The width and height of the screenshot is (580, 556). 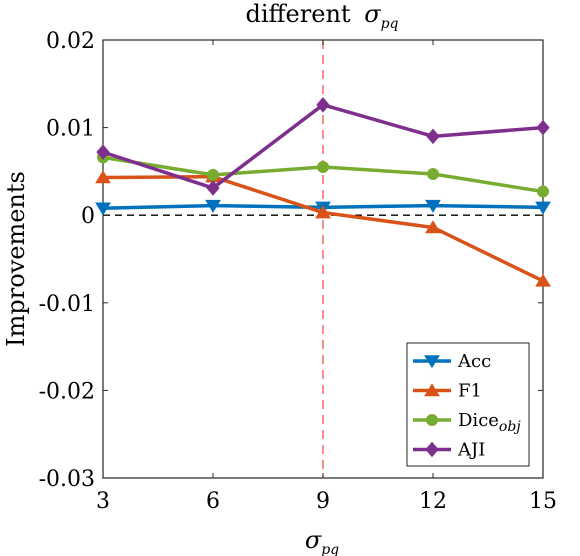 I want to click on legend: Acc F1 Diceobj AJI, so click(x=468, y=404).